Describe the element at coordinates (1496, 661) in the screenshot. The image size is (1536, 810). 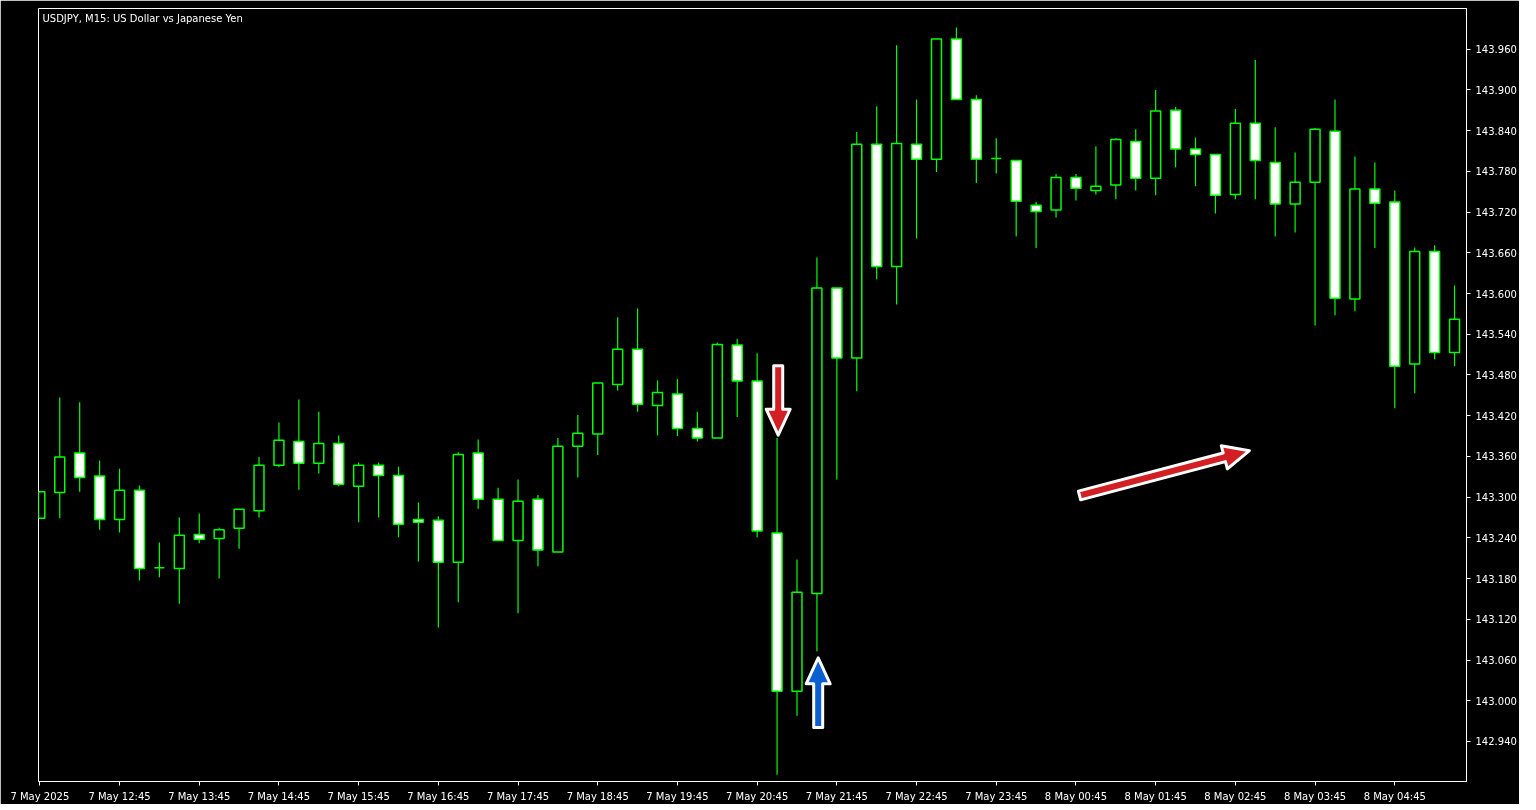
I see `y-tick-label: 143.060` at that location.